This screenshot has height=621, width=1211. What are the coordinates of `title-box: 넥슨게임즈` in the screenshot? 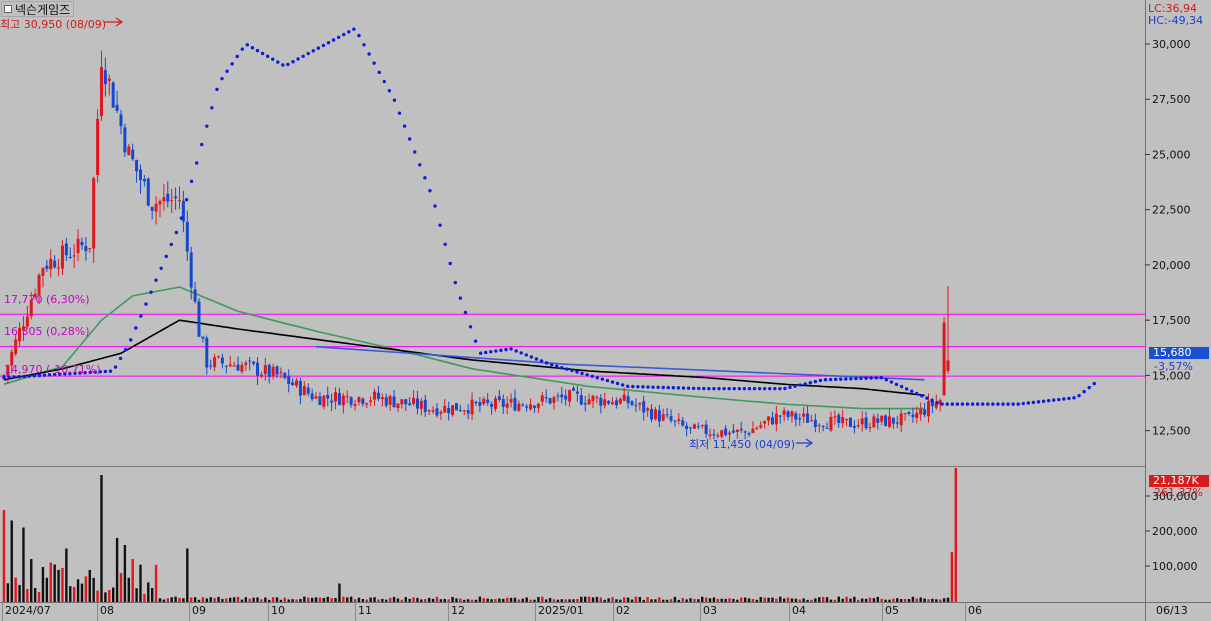 It's located at (38, 9).